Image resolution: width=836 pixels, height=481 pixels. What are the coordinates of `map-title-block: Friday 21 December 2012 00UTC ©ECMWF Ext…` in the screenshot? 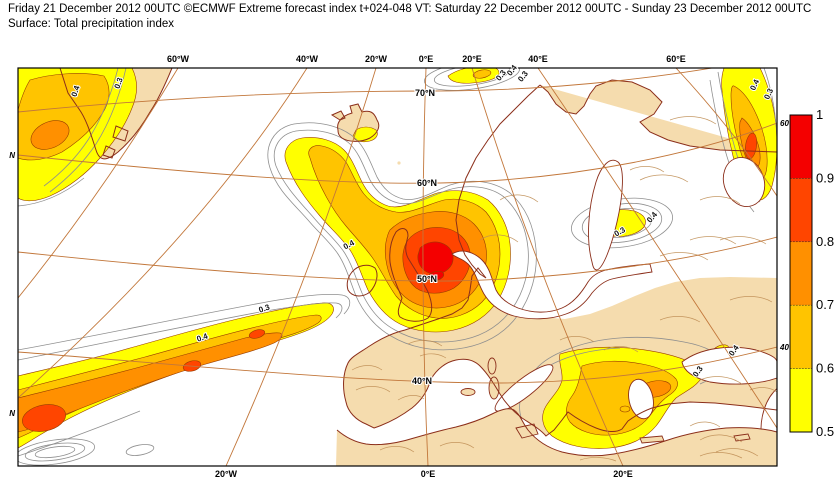 It's located at (409, 17).